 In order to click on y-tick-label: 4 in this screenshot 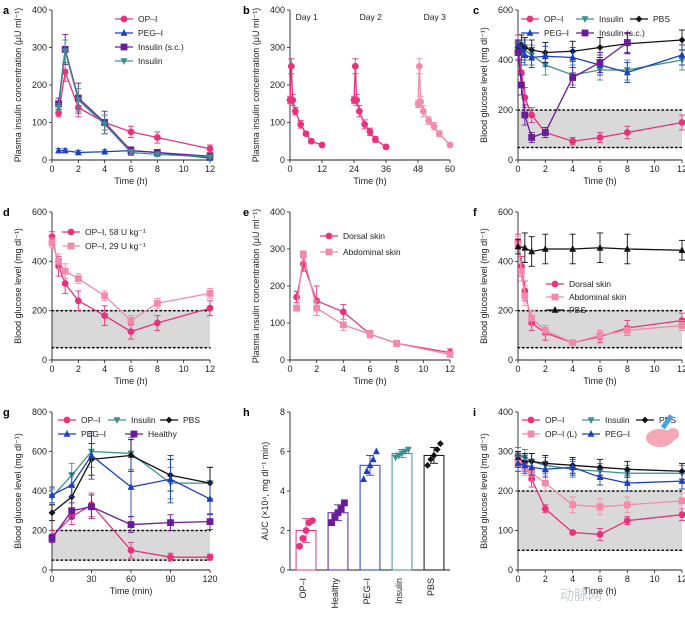, I will do `click(282, 491)`.